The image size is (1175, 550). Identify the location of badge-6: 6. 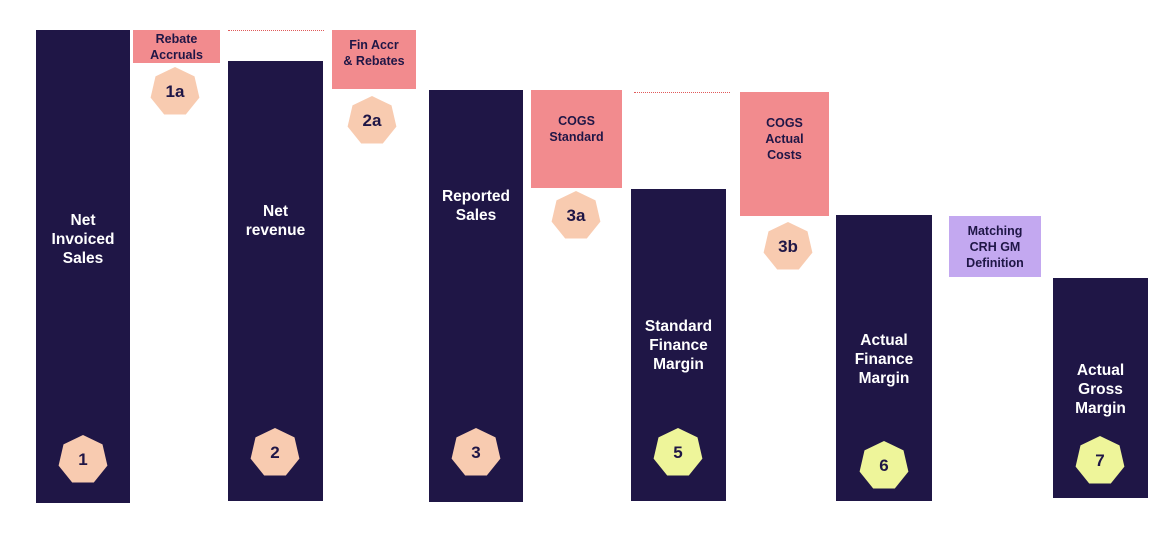
(884, 466).